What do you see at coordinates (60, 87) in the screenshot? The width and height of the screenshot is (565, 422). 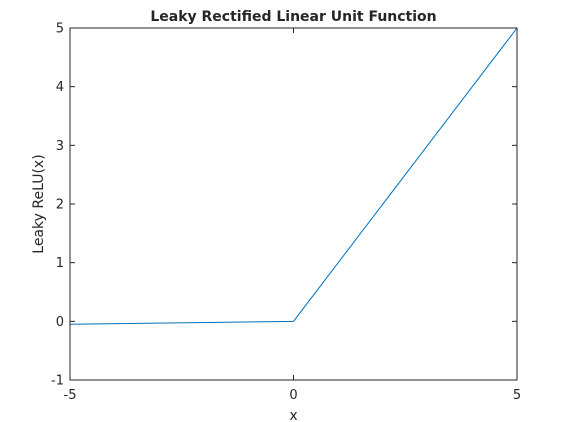 I see `y-tick-label: 4` at bounding box center [60, 87].